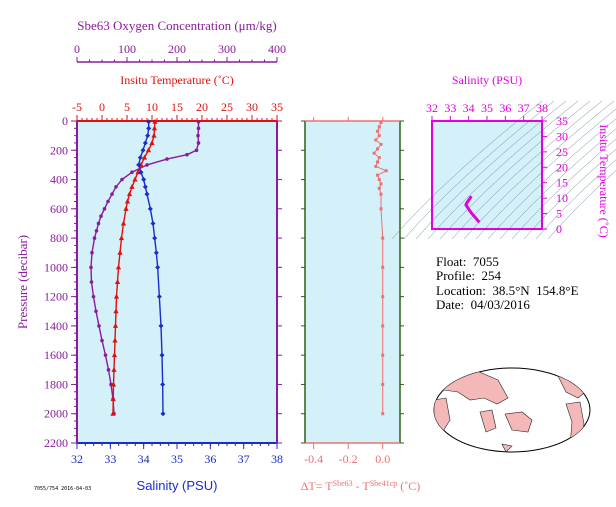 The image size is (616, 507). What do you see at coordinates (56, 267) in the screenshot?
I see `pressure-tick-label: 1000` at bounding box center [56, 267].